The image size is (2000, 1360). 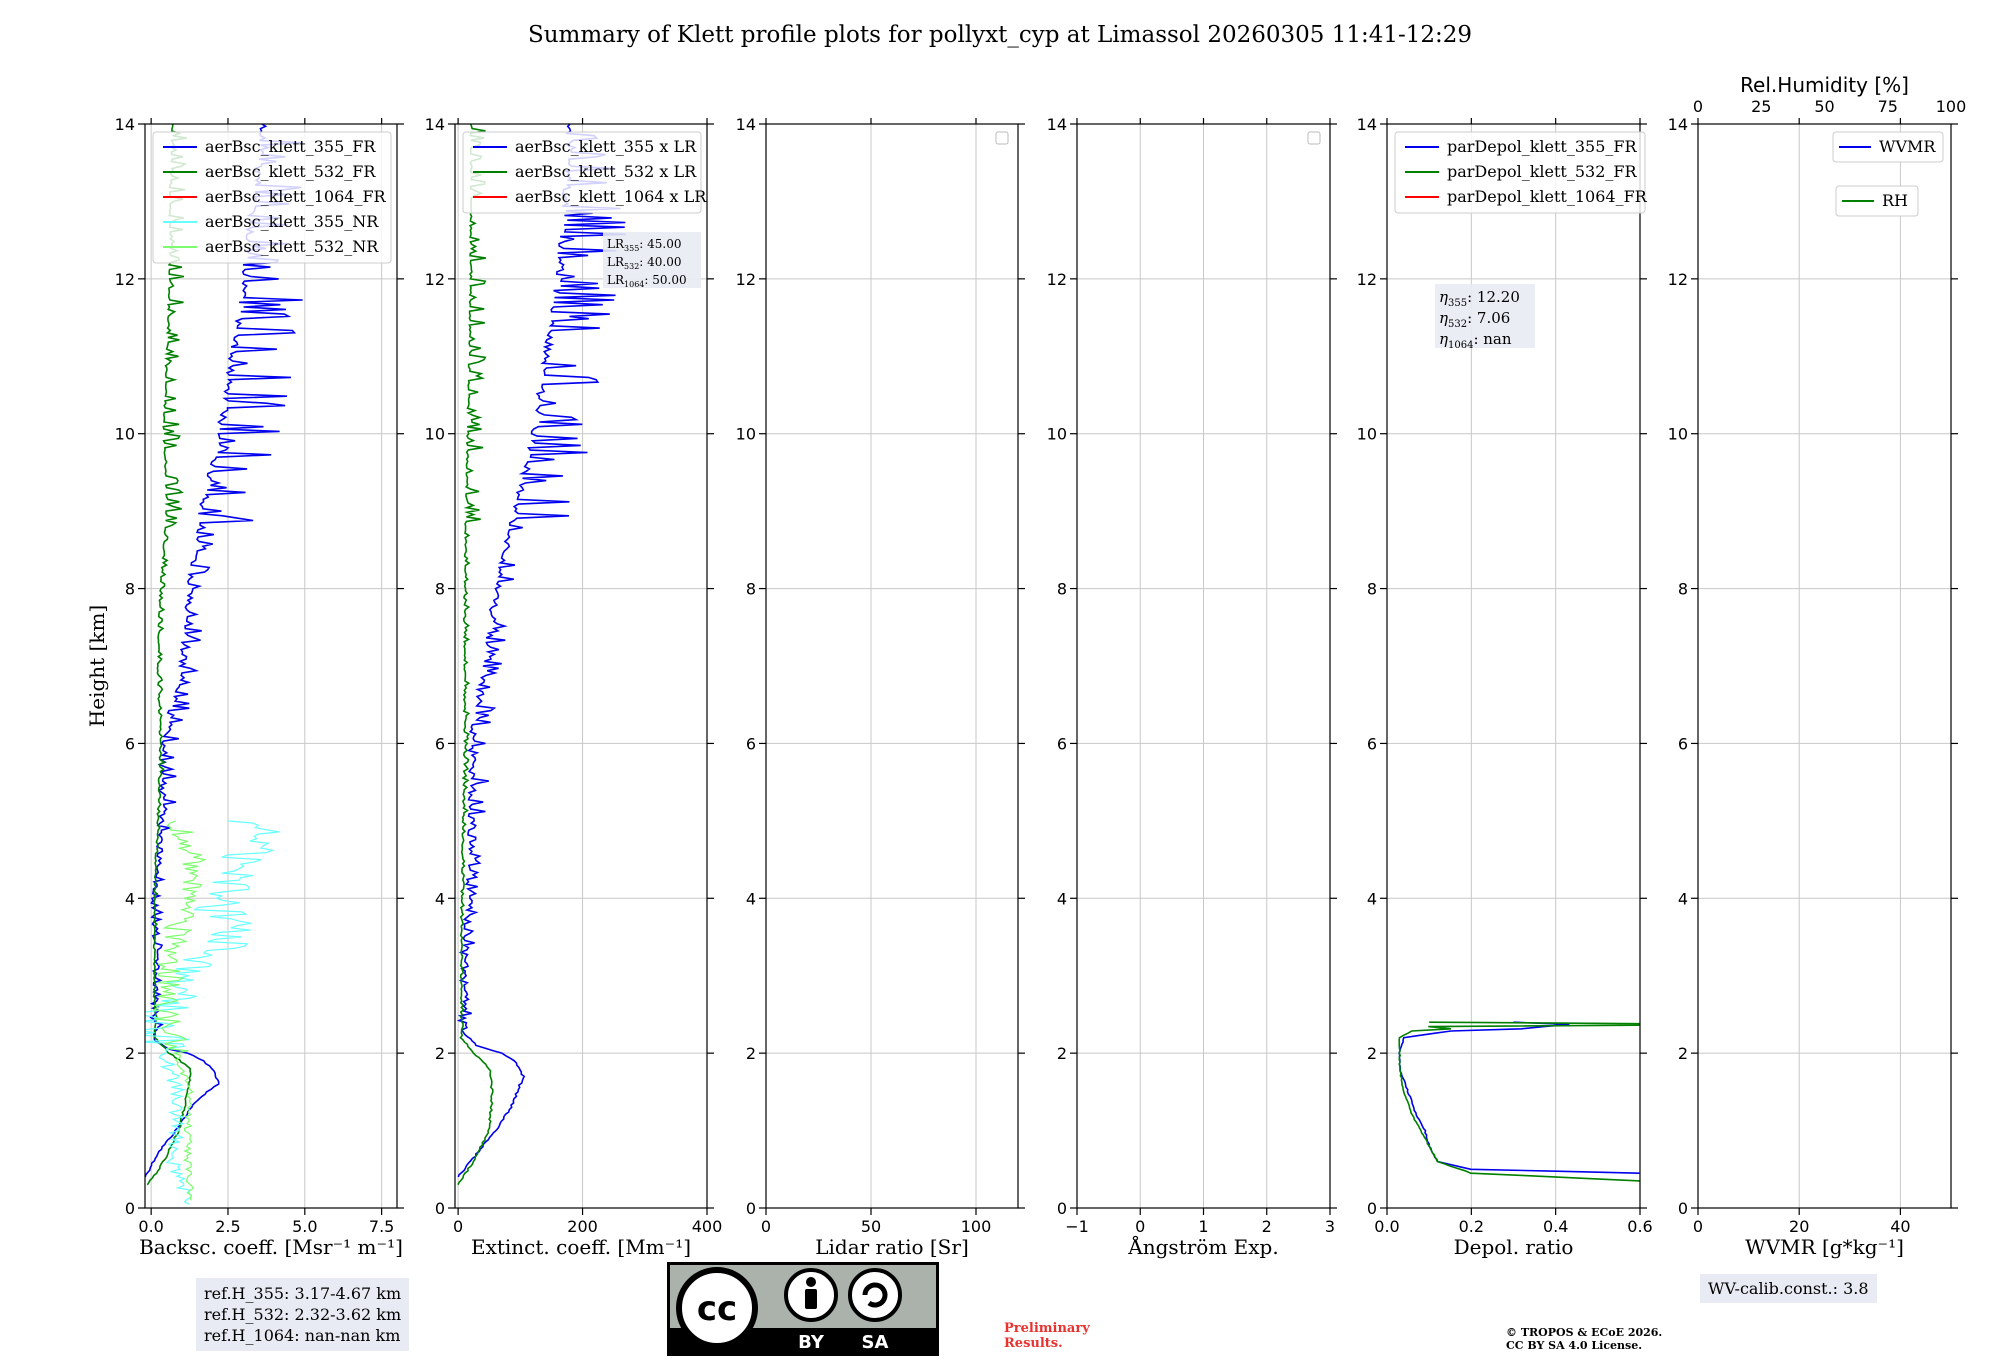 I want to click on series-line-aerBsc_klett_532 x LR, so click(x=475, y=655).